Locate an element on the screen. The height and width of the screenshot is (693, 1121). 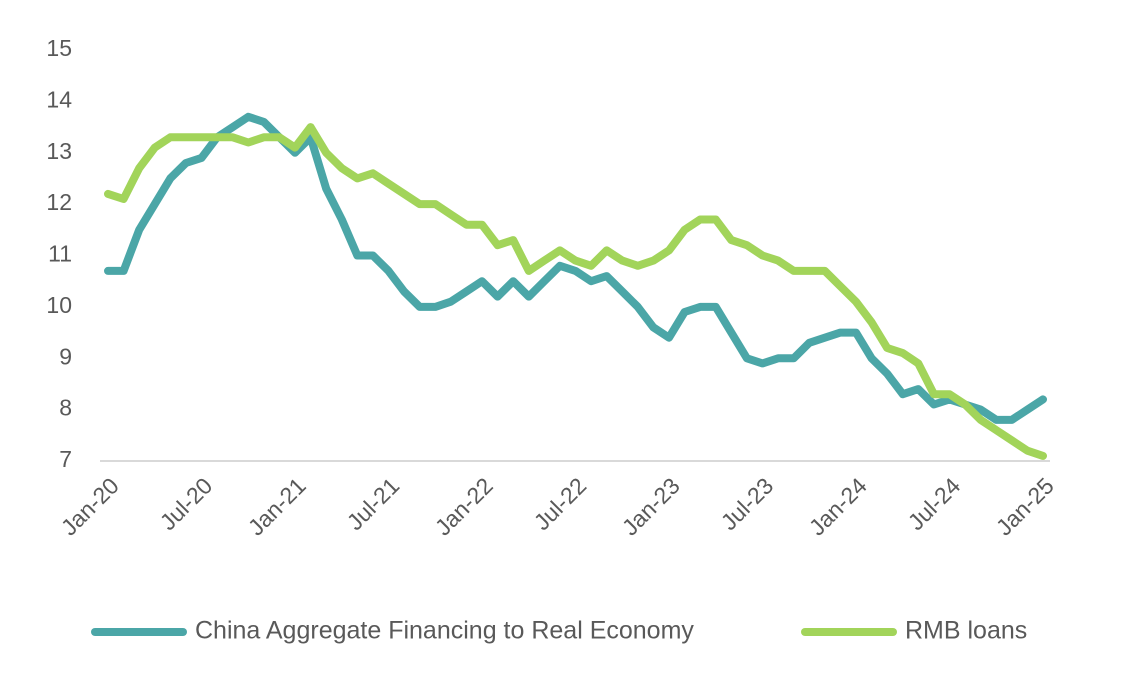
x-tick-label: Jan-20 is located at coordinates (90, 506).